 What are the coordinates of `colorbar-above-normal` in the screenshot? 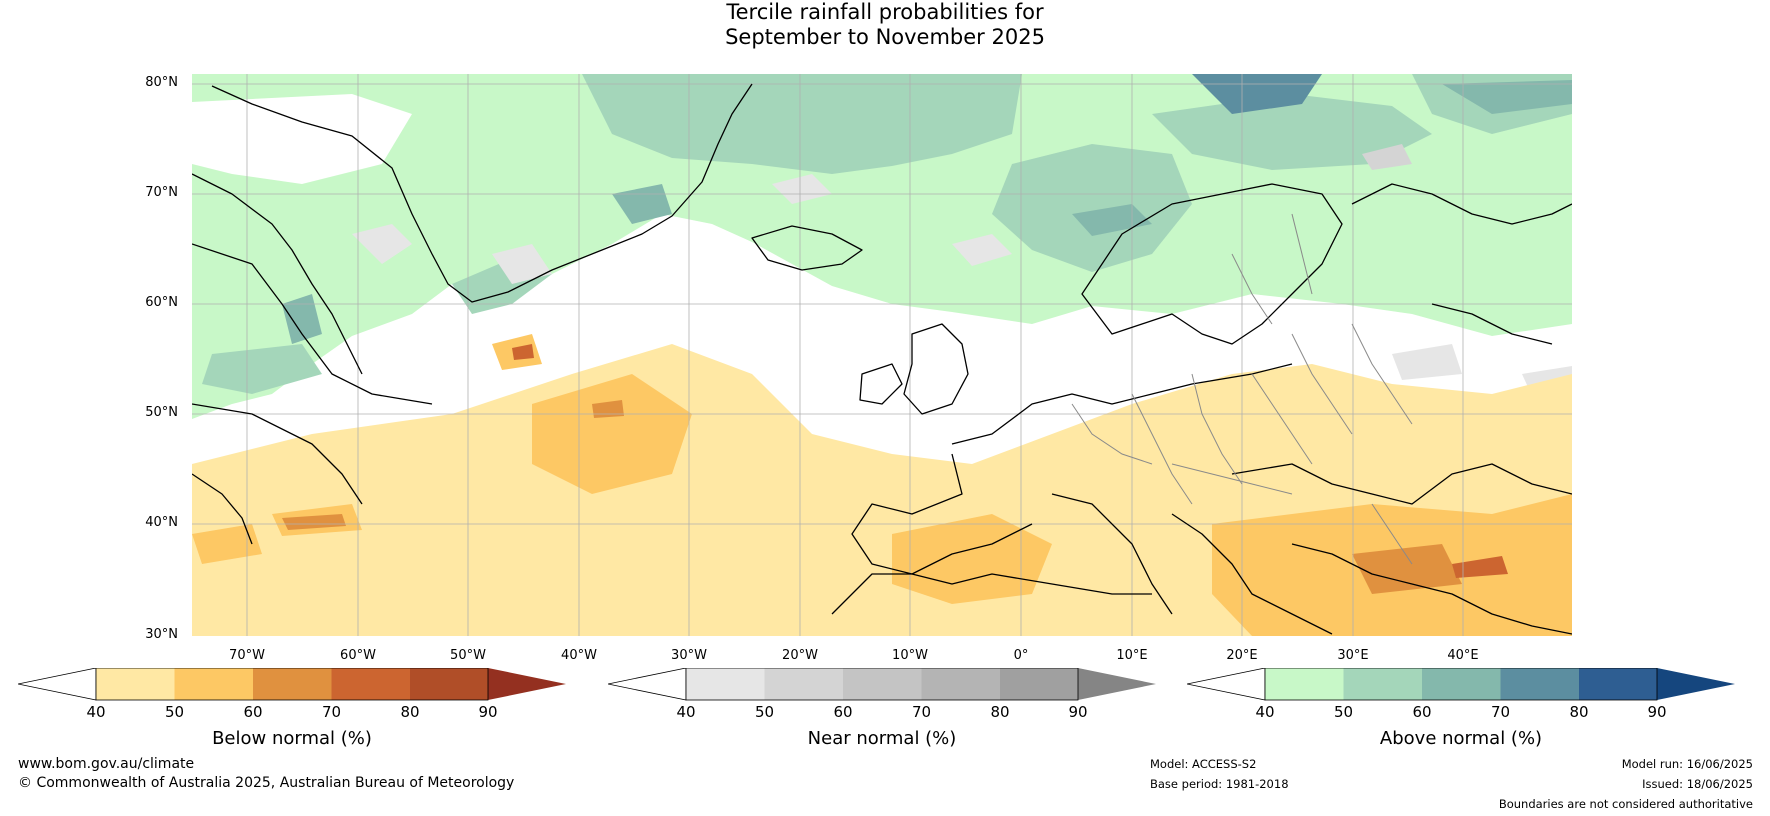 It's located at (1461, 684).